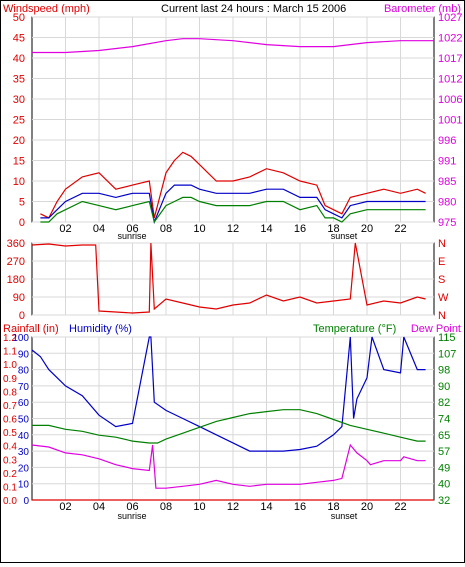 This screenshot has height=567, width=465. I want to click on wind-y-tick-label: 45, so click(19, 39).